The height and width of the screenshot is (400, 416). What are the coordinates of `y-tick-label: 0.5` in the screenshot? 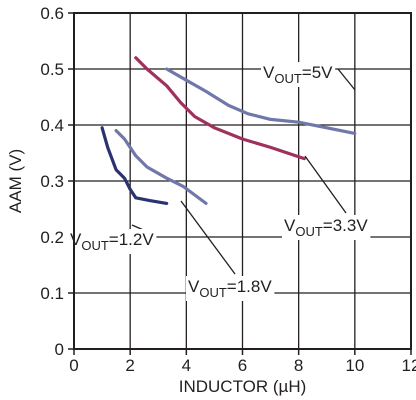 It's located at (52, 69).